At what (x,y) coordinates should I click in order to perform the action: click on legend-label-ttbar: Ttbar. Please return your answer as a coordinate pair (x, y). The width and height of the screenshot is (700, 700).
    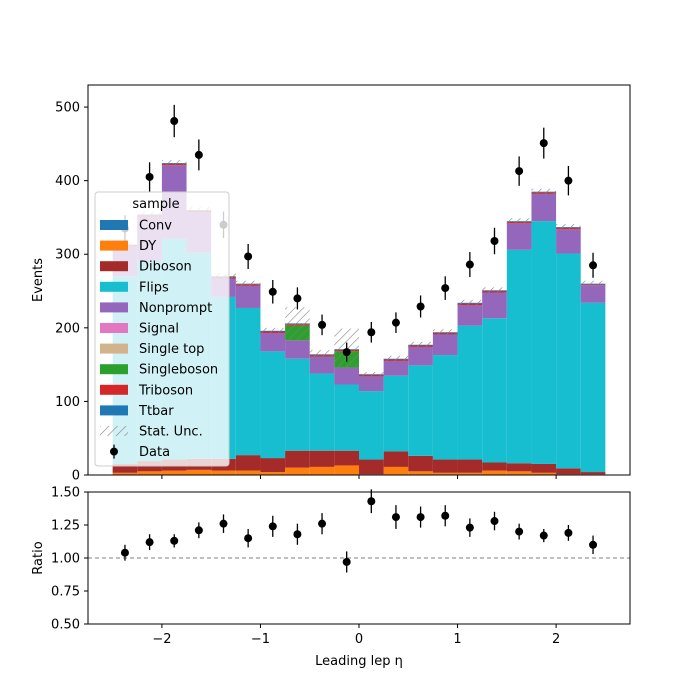
    Looking at the image, I should click on (156, 411).